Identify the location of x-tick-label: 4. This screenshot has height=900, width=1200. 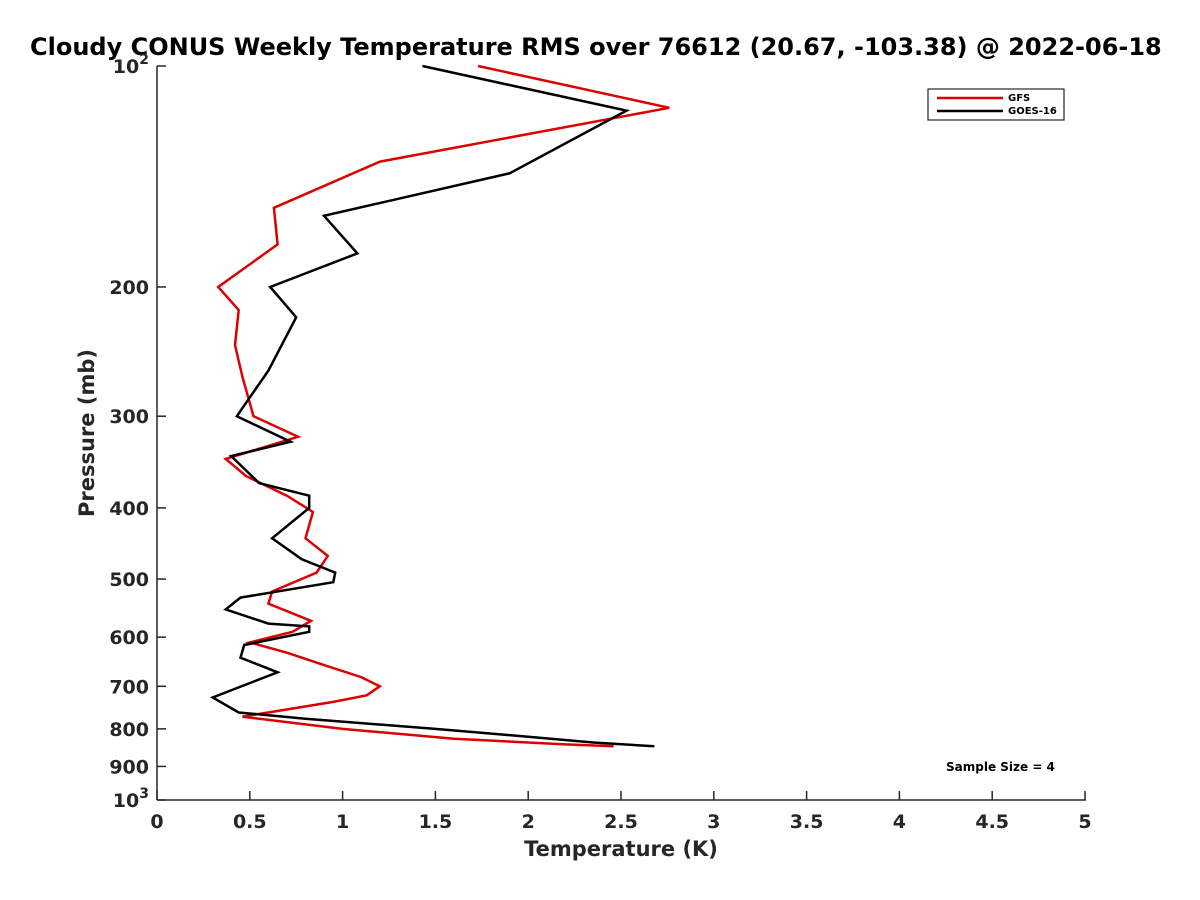
(899, 822).